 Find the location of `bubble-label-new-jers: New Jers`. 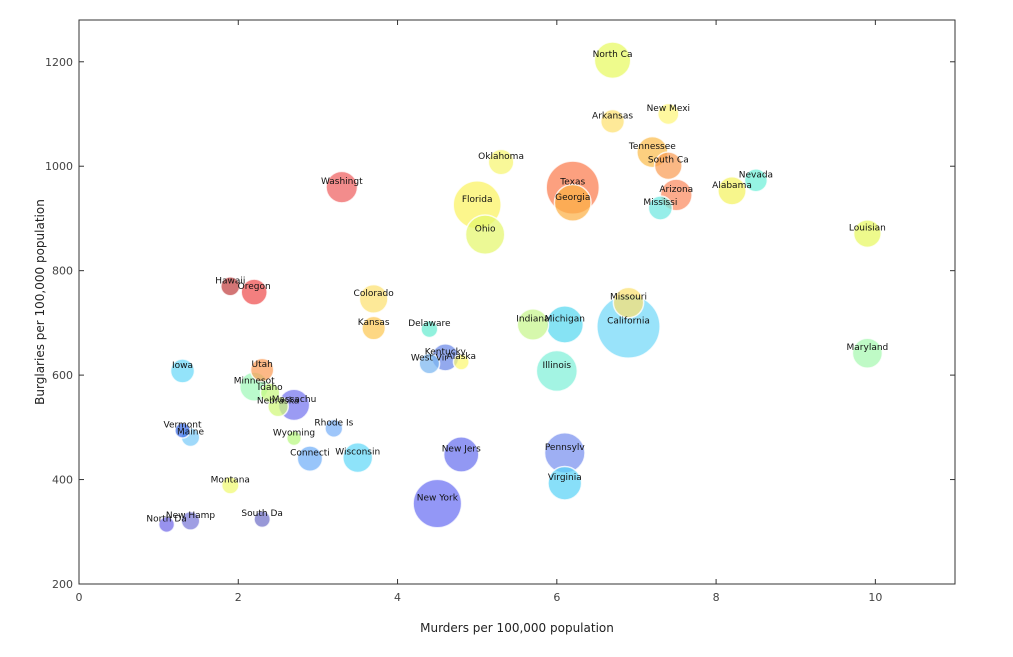

bubble-label-new-jers: New Jers is located at coordinates (461, 449).